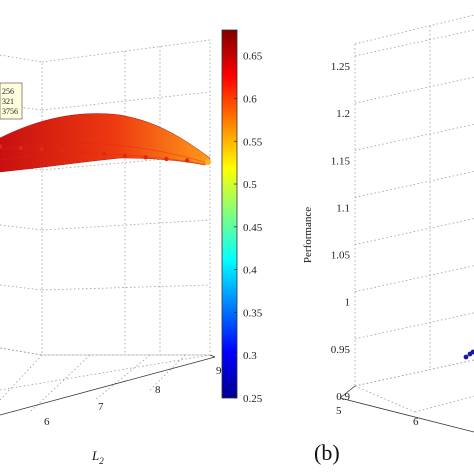 This screenshot has width=474, height=474. Describe the element at coordinates (253, 142) in the screenshot. I see `colorbar-tick-label: 0.55` at that location.